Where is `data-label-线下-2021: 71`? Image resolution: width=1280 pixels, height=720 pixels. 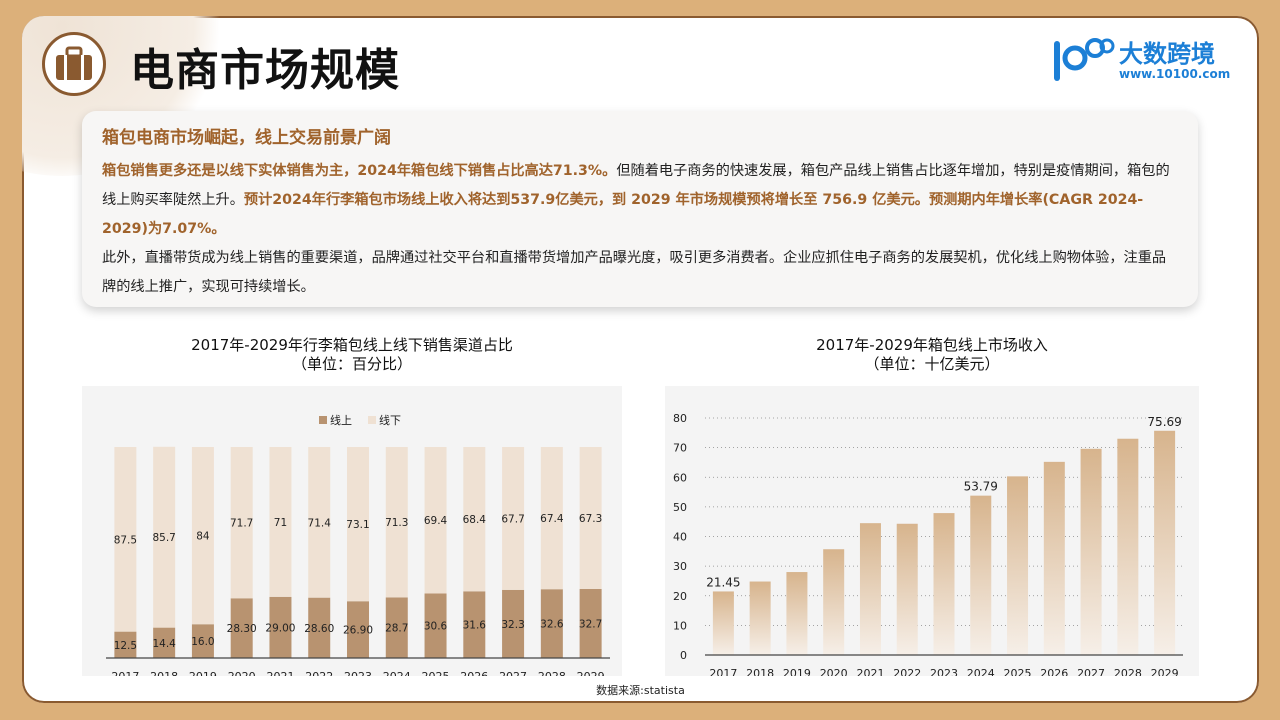 data-label-线下-2021: 71 is located at coordinates (280, 523).